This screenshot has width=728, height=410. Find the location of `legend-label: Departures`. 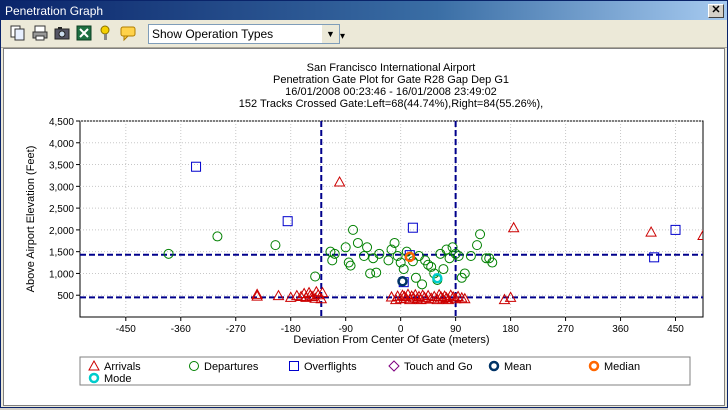

legend-label: Departures is located at coordinates (231, 367).